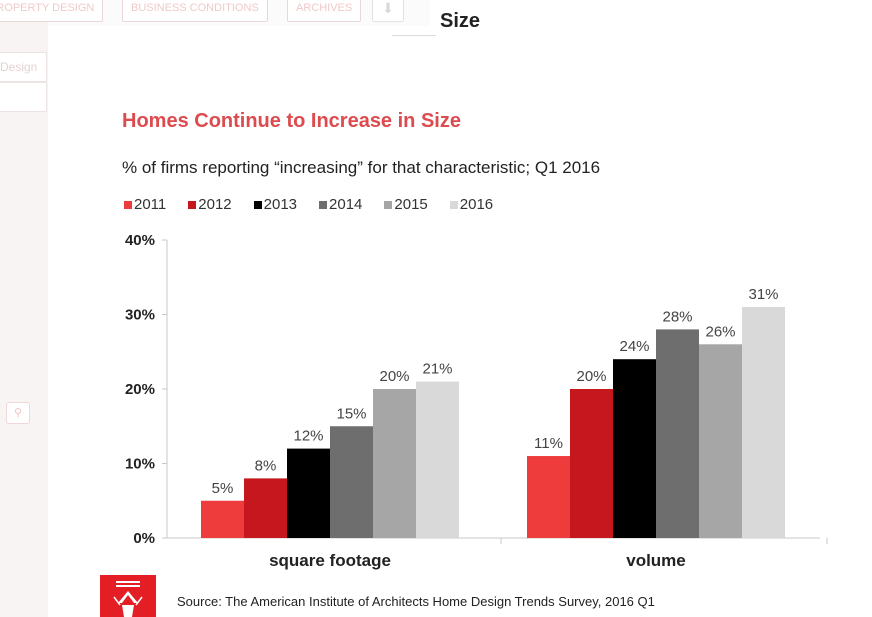 Image resolution: width=872 pixels, height=617 pixels. I want to click on background-tab-property-design: Property Design, so click(52, 11).